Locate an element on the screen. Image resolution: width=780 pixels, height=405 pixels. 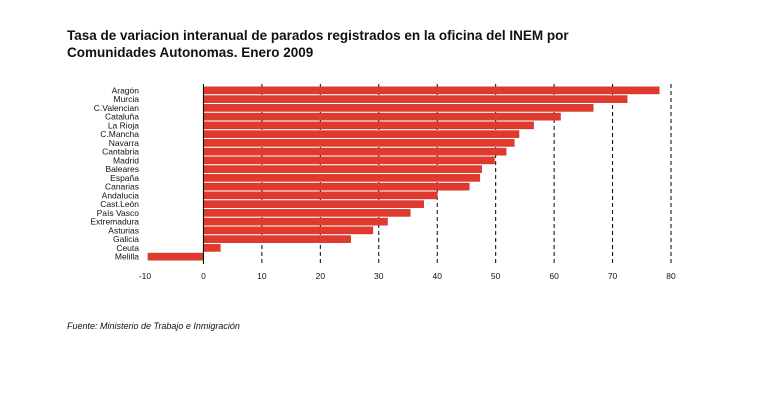
bar-país-vasco is located at coordinates (307, 213).